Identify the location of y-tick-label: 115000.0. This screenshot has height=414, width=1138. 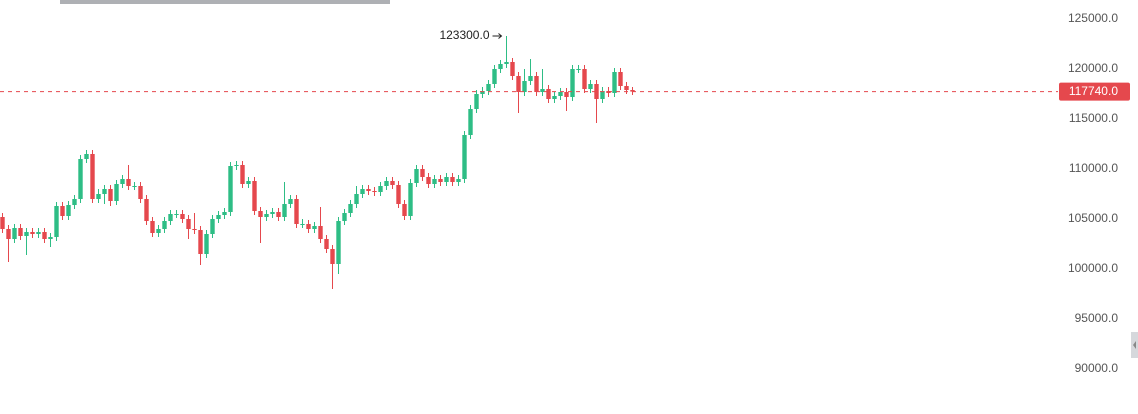
(1093, 118).